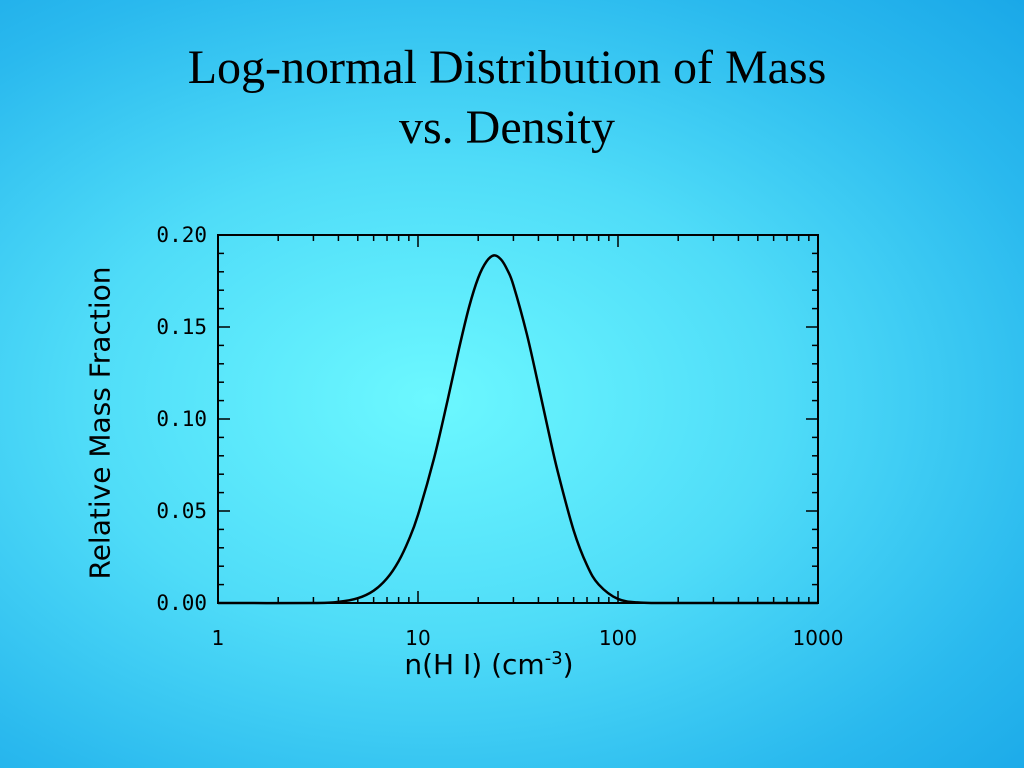 This screenshot has height=768, width=1024. What do you see at coordinates (568, 664) in the screenshot?
I see `x-axis-label-tail: )` at bounding box center [568, 664].